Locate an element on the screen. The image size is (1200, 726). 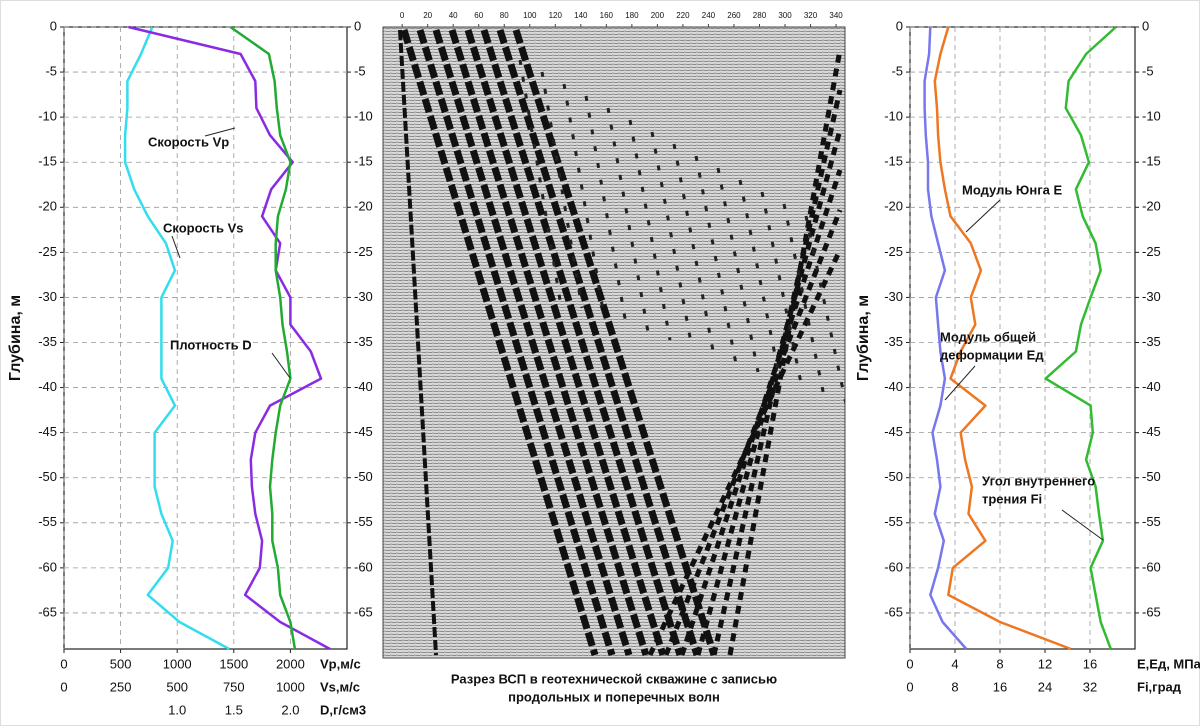
y-tick-label: -25 is located at coordinates (47, 251).